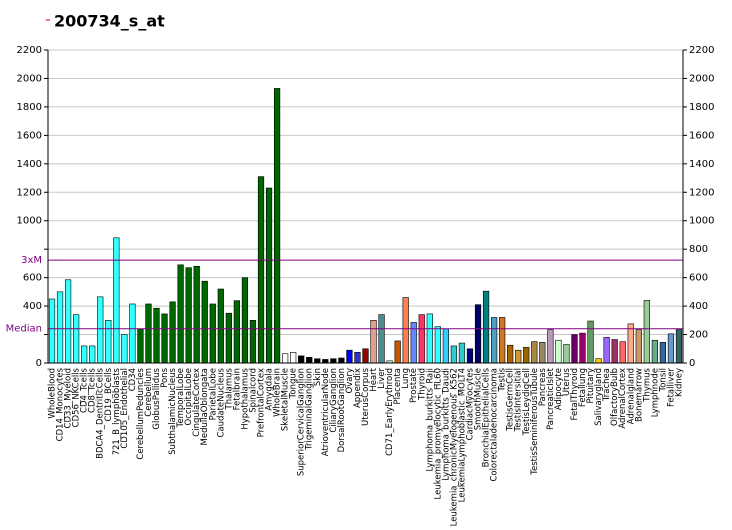 This screenshot has width=732, height=530. Describe the element at coordinates (446, 424) in the screenshot. I see `x-tick-label: Lymphoma_burkitts_Daudi` at that location.